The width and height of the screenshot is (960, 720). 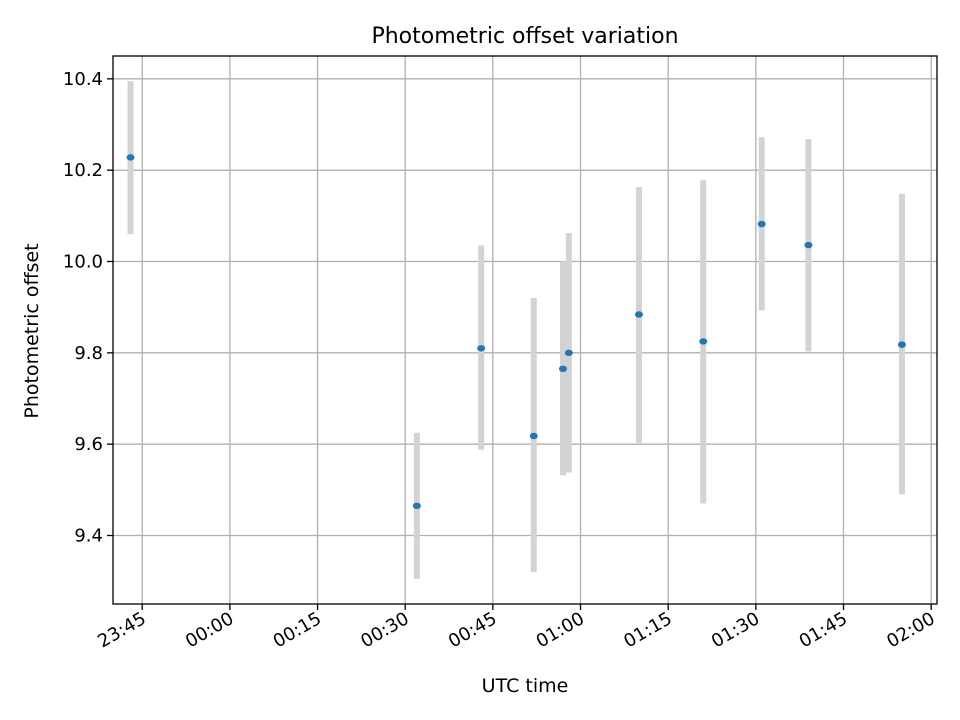 What do you see at coordinates (525, 686) in the screenshot?
I see `x-axis-label: UTC time` at bounding box center [525, 686].